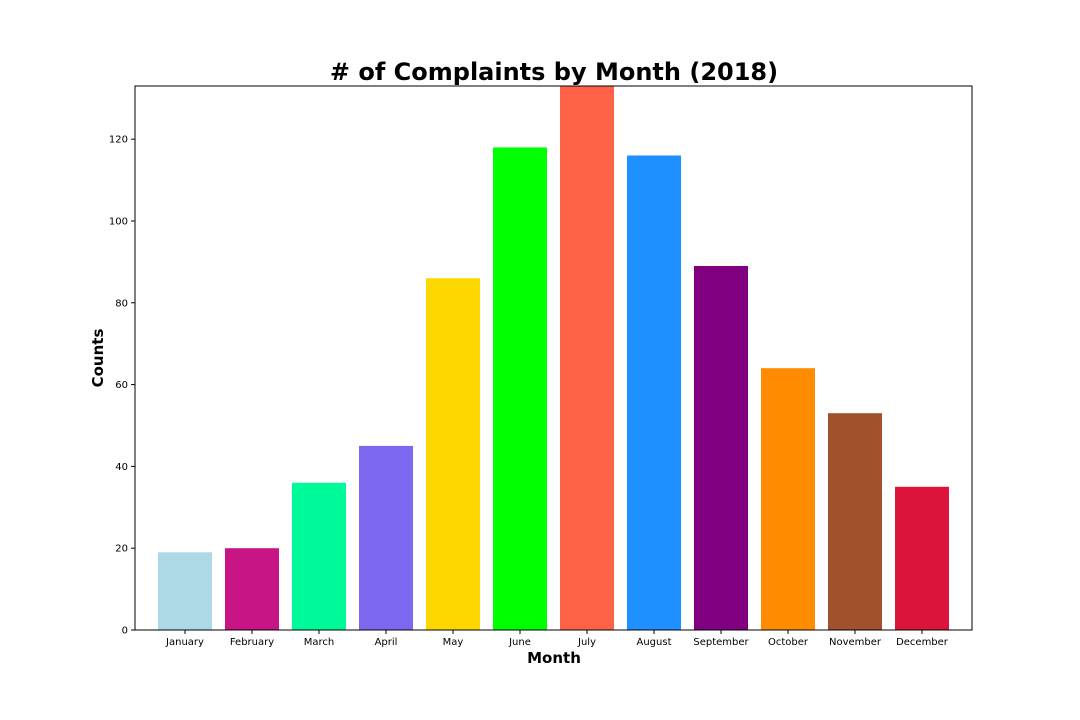 Image resolution: width=1080 pixels, height=720 pixels. What do you see at coordinates (319, 556) in the screenshot?
I see `bar-march` at bounding box center [319, 556].